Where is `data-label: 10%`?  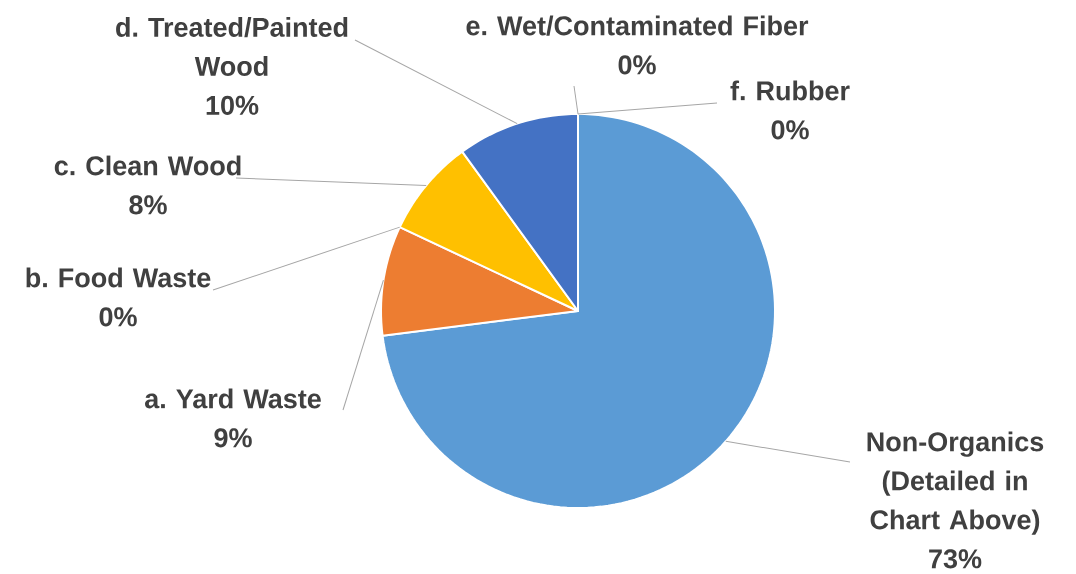
data-label: 10% is located at coordinates (232, 105).